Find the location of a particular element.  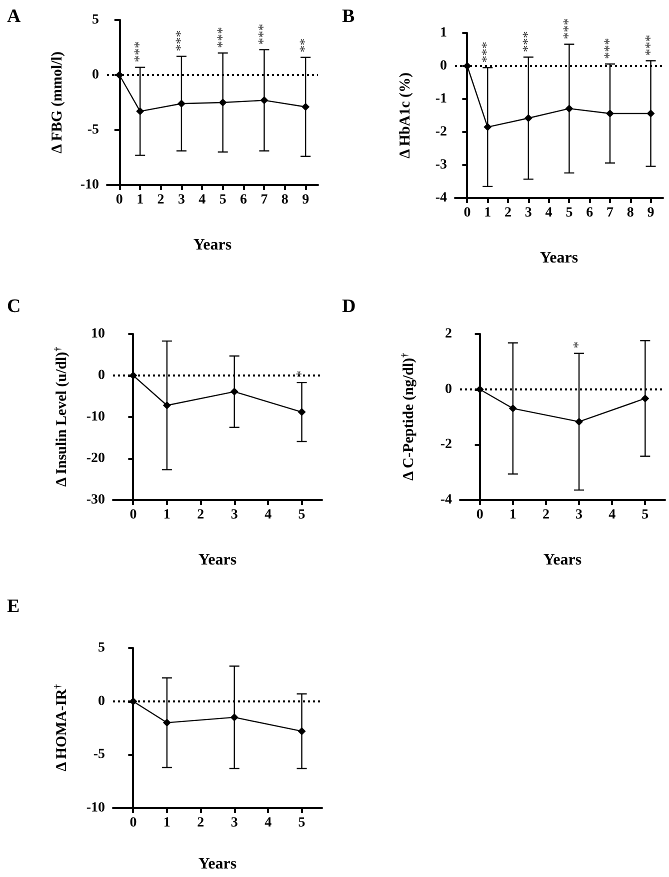

chart-title: C is located at coordinates (14, 306).